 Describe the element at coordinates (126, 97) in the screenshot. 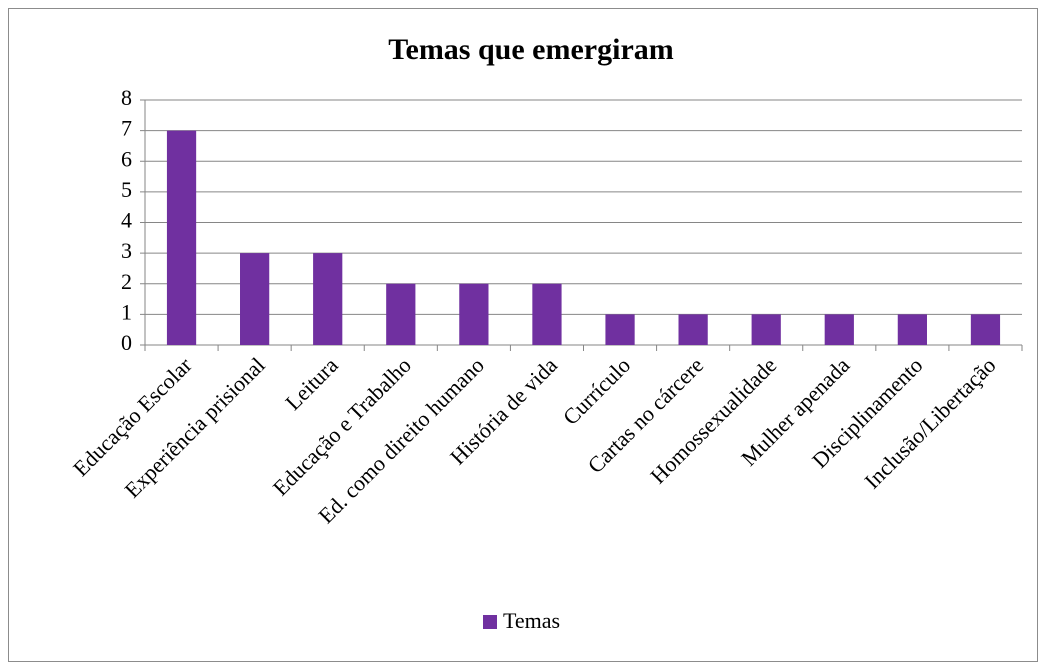

I see `y-tick-label: 8` at that location.